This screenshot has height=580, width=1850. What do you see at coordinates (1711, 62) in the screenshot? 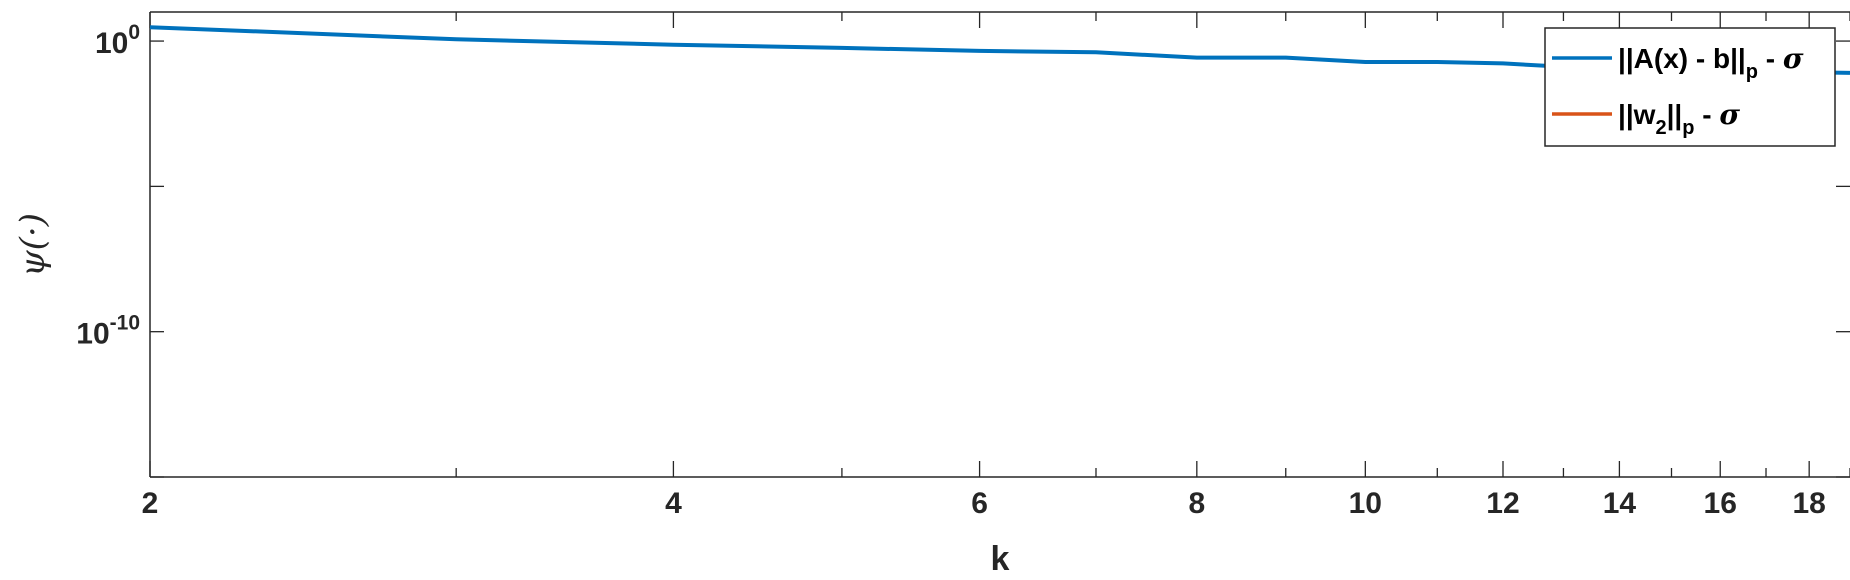
I see `legend-label-1: ||A(x) - b||p - σ` at bounding box center [1711, 62].